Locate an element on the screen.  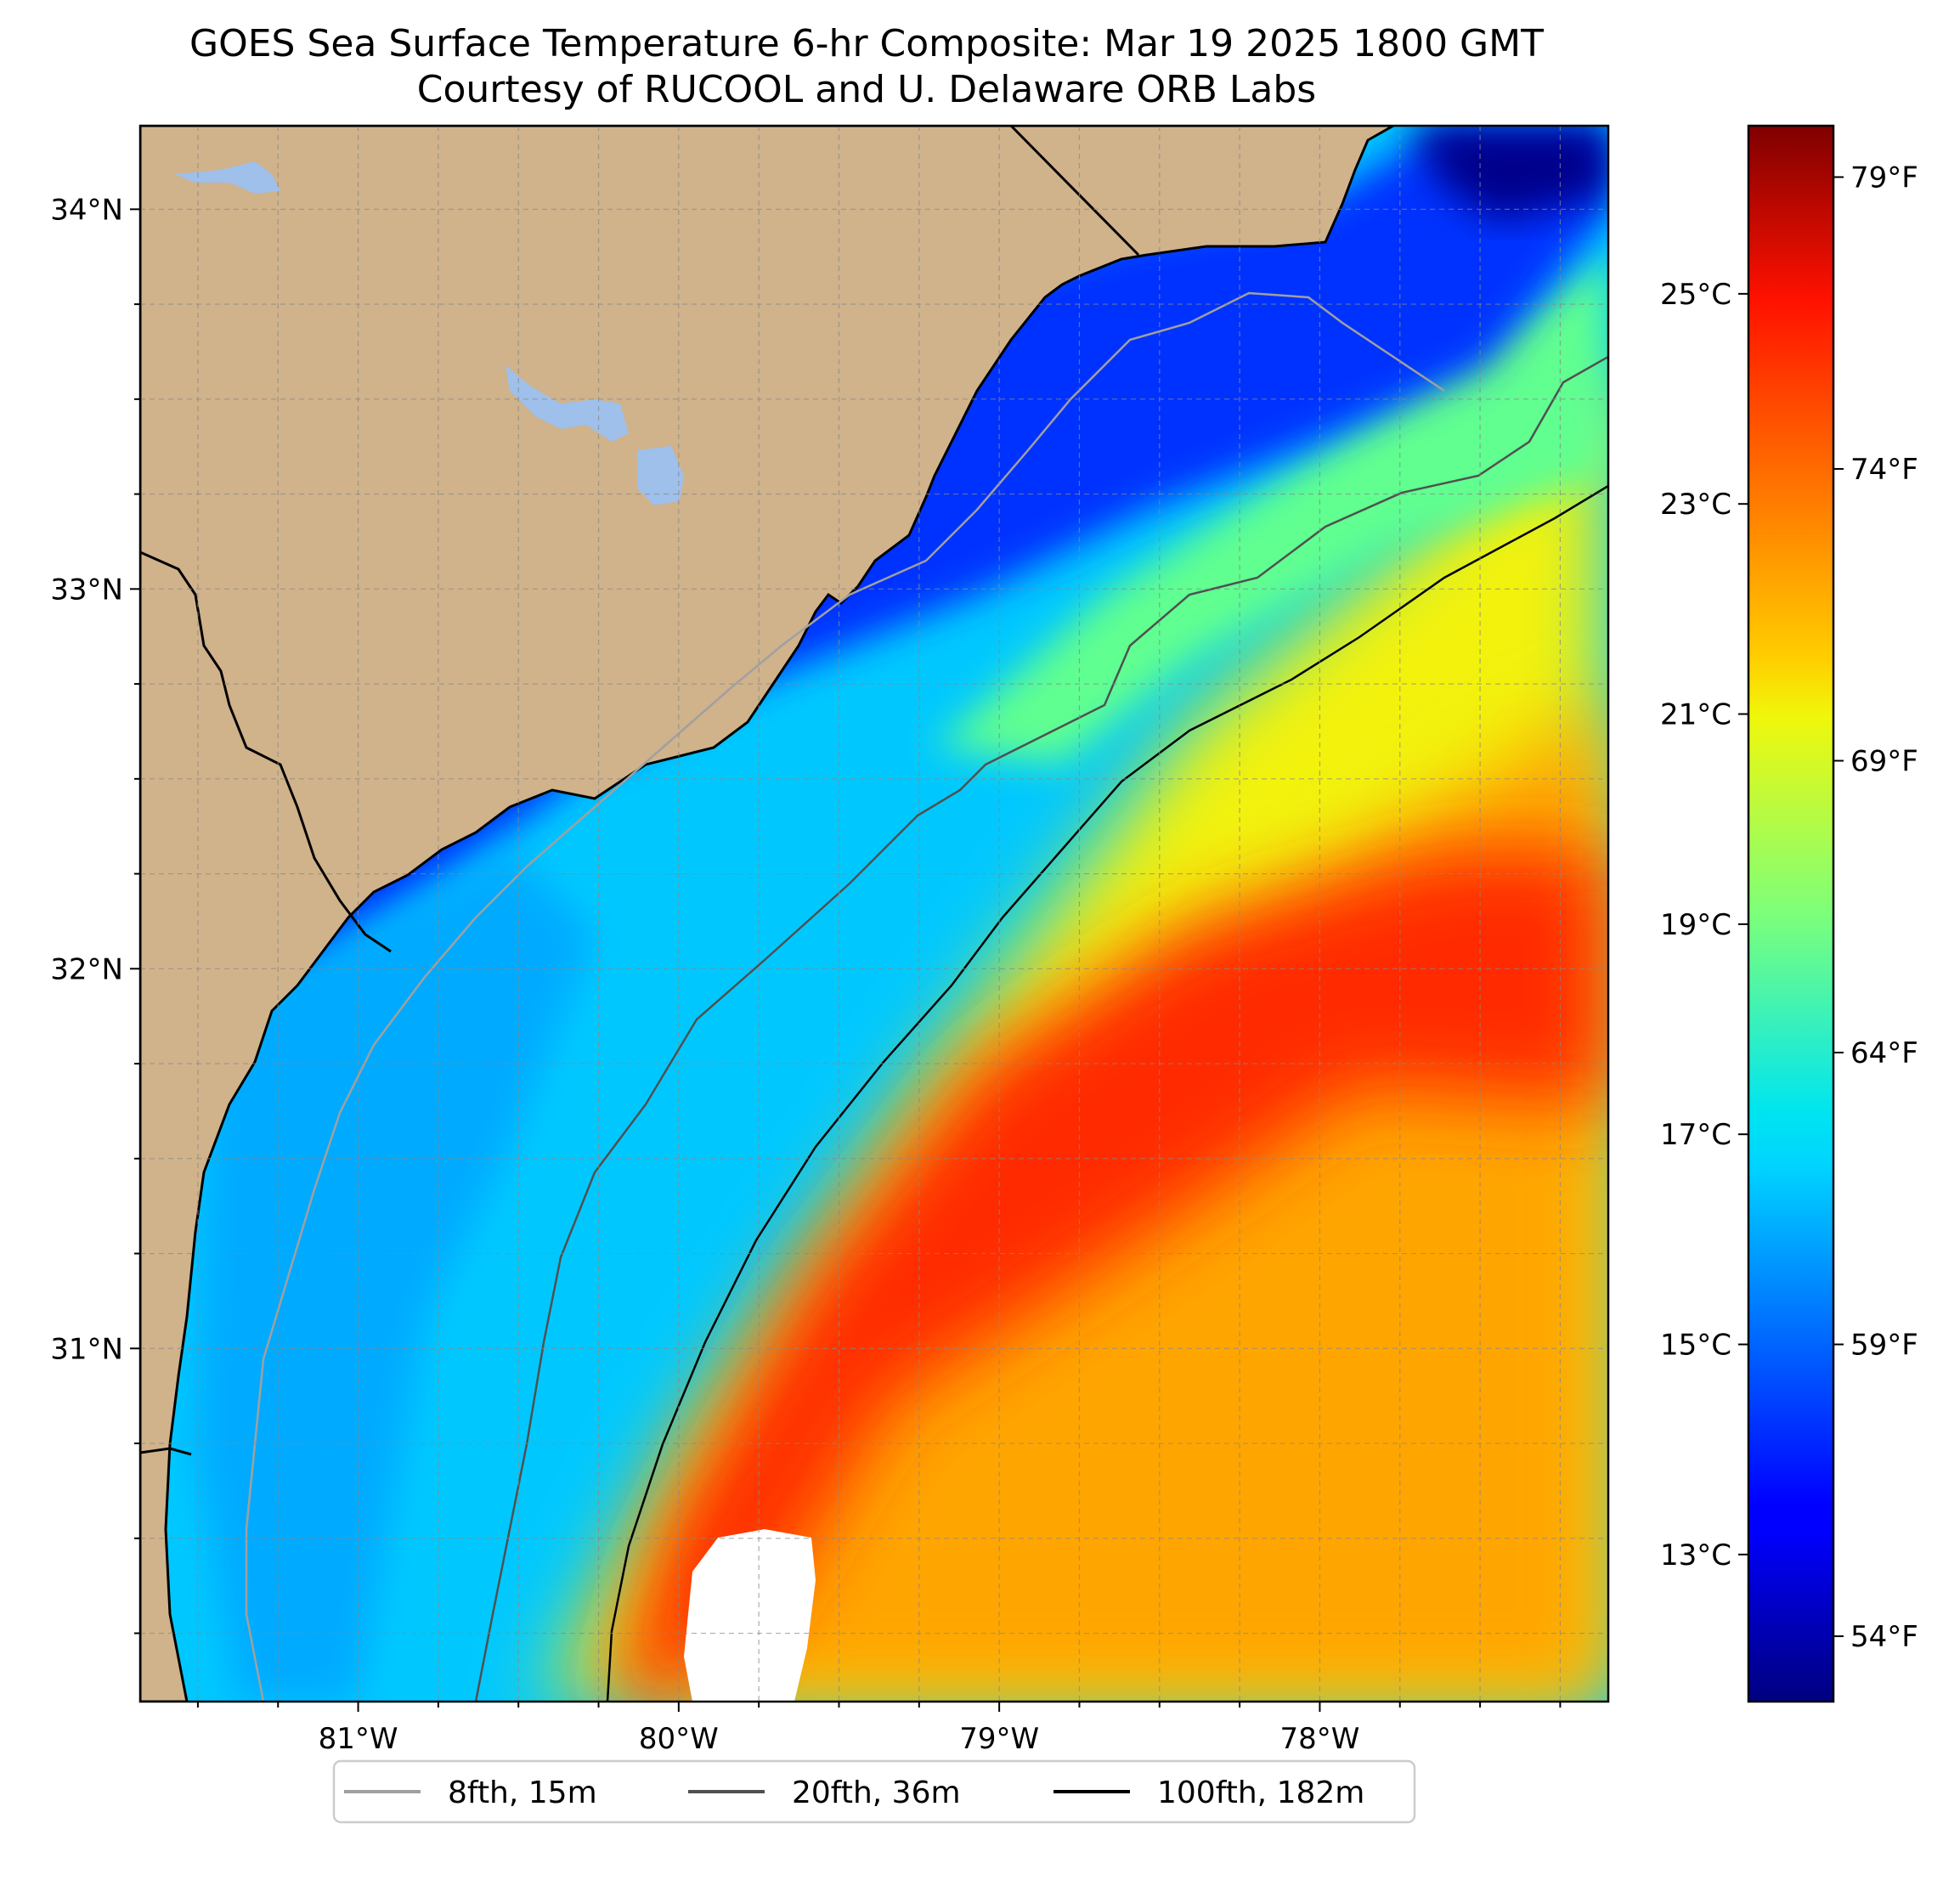
isobath-legend: 8fth, 15m 20fth, 36m 100fth, 182m is located at coordinates (874, 1791).